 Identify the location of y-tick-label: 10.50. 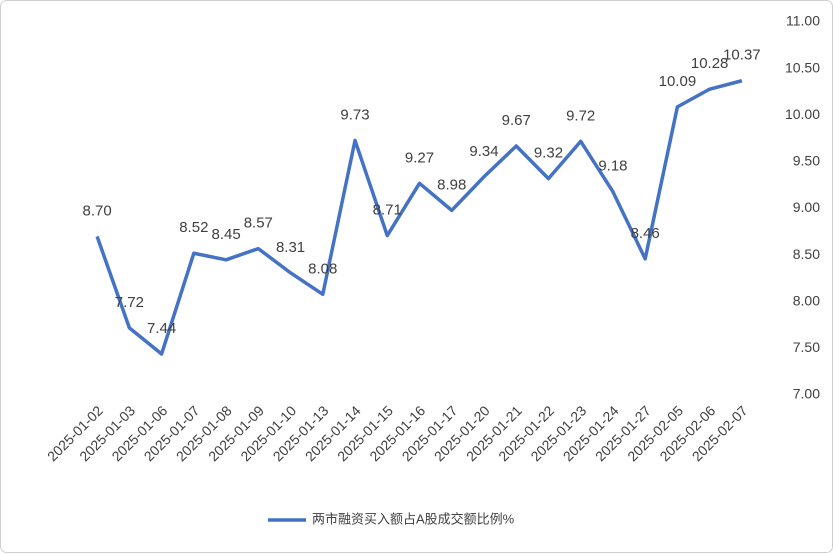
(802, 67).